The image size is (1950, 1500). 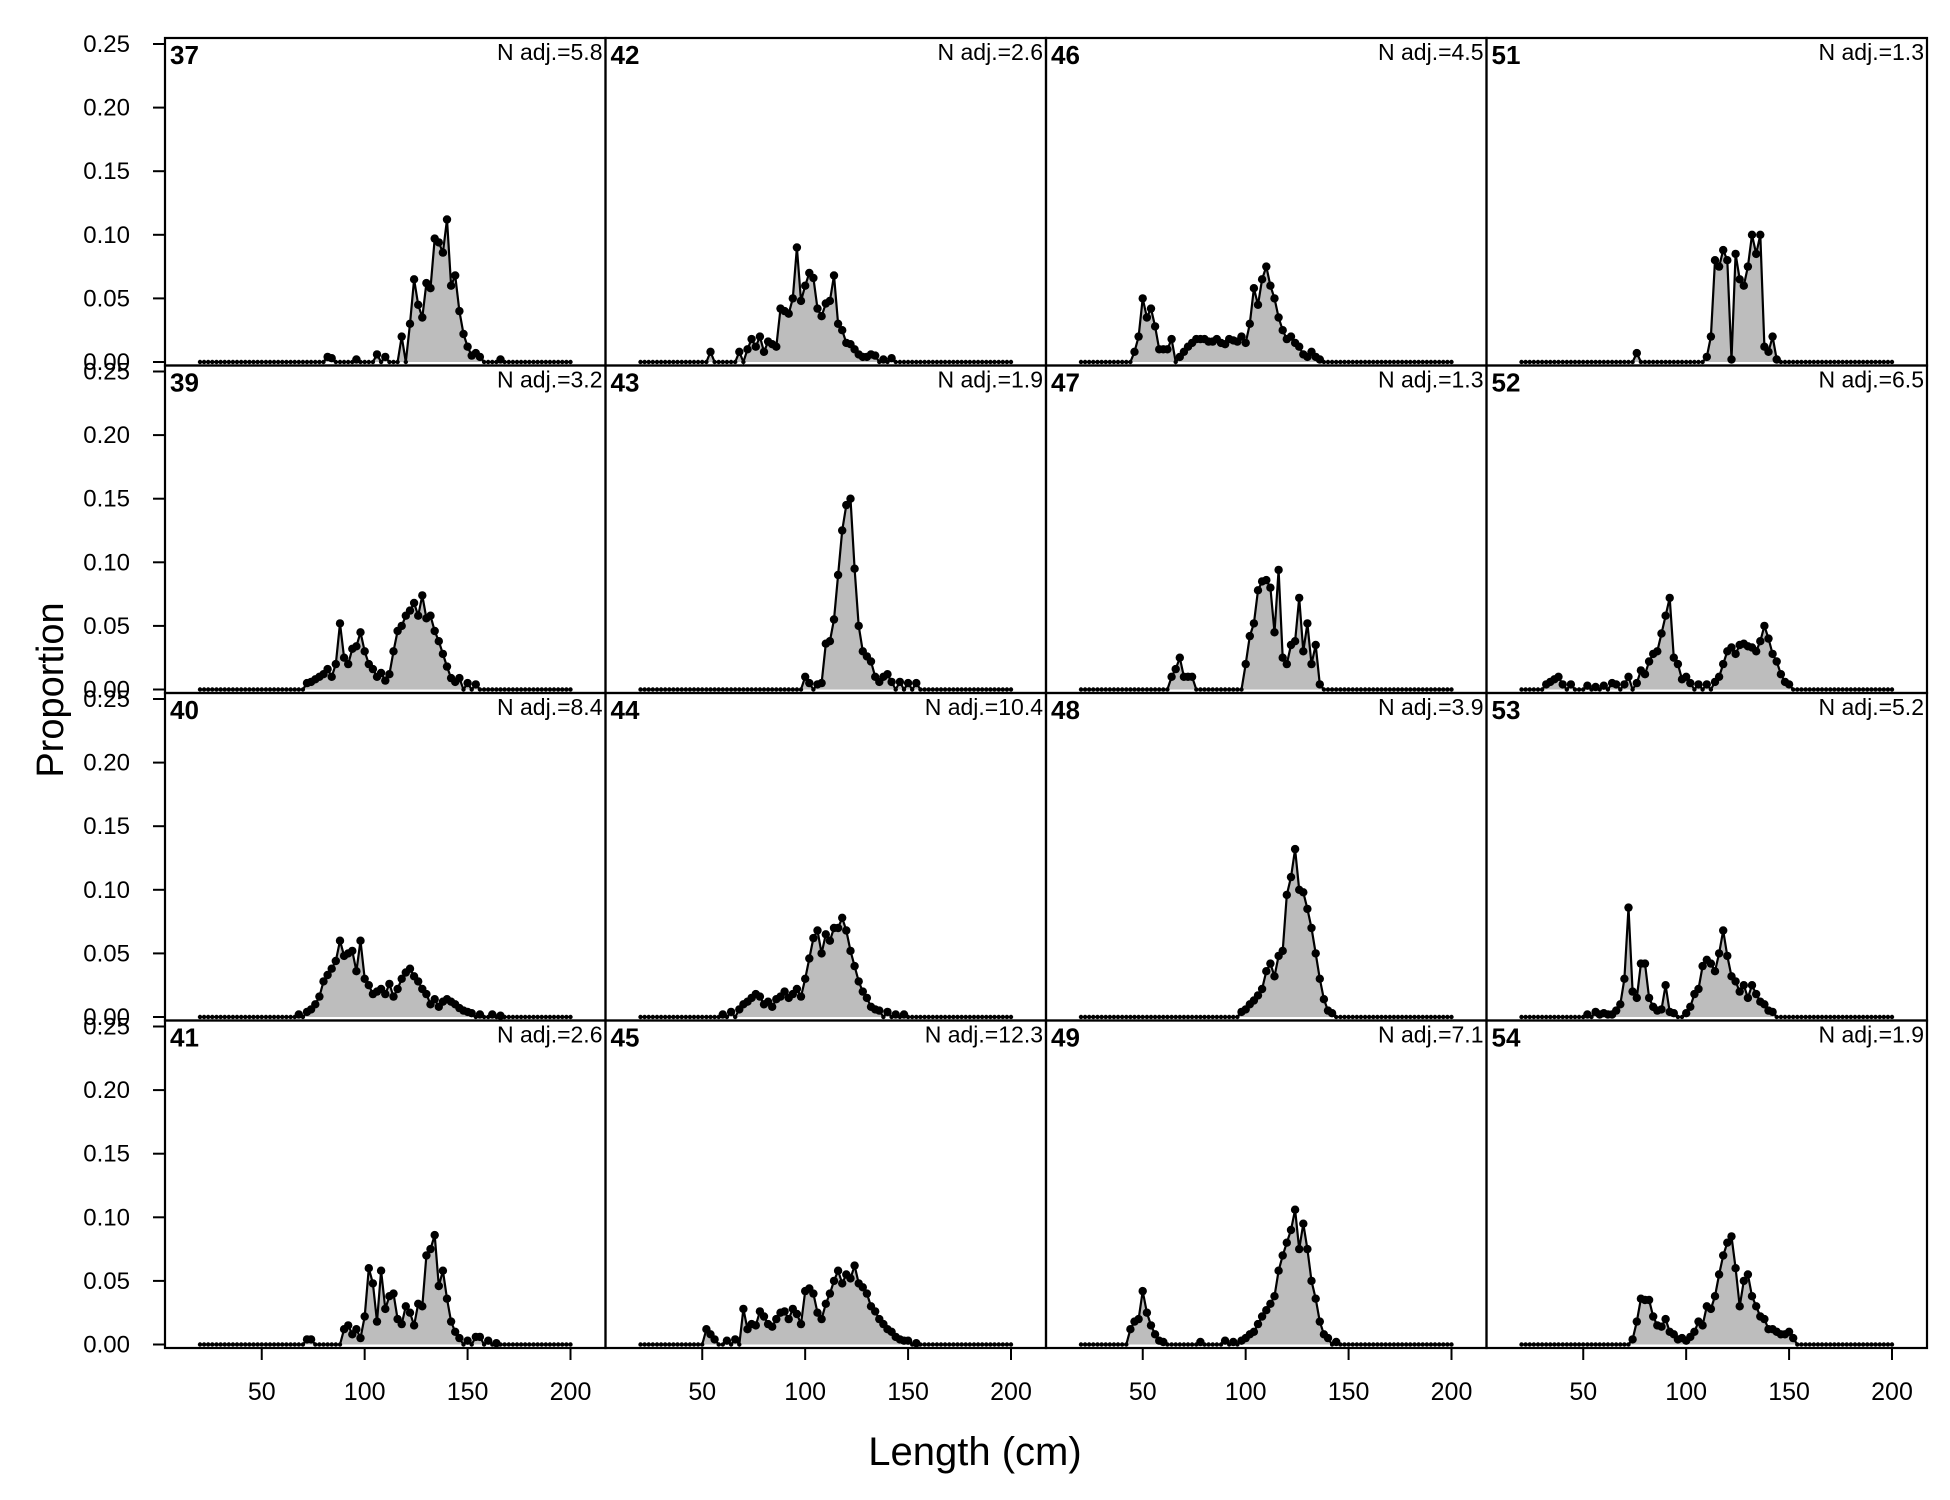 What do you see at coordinates (1506, 1038) in the screenshot?
I see `panel-id-label: 54` at bounding box center [1506, 1038].